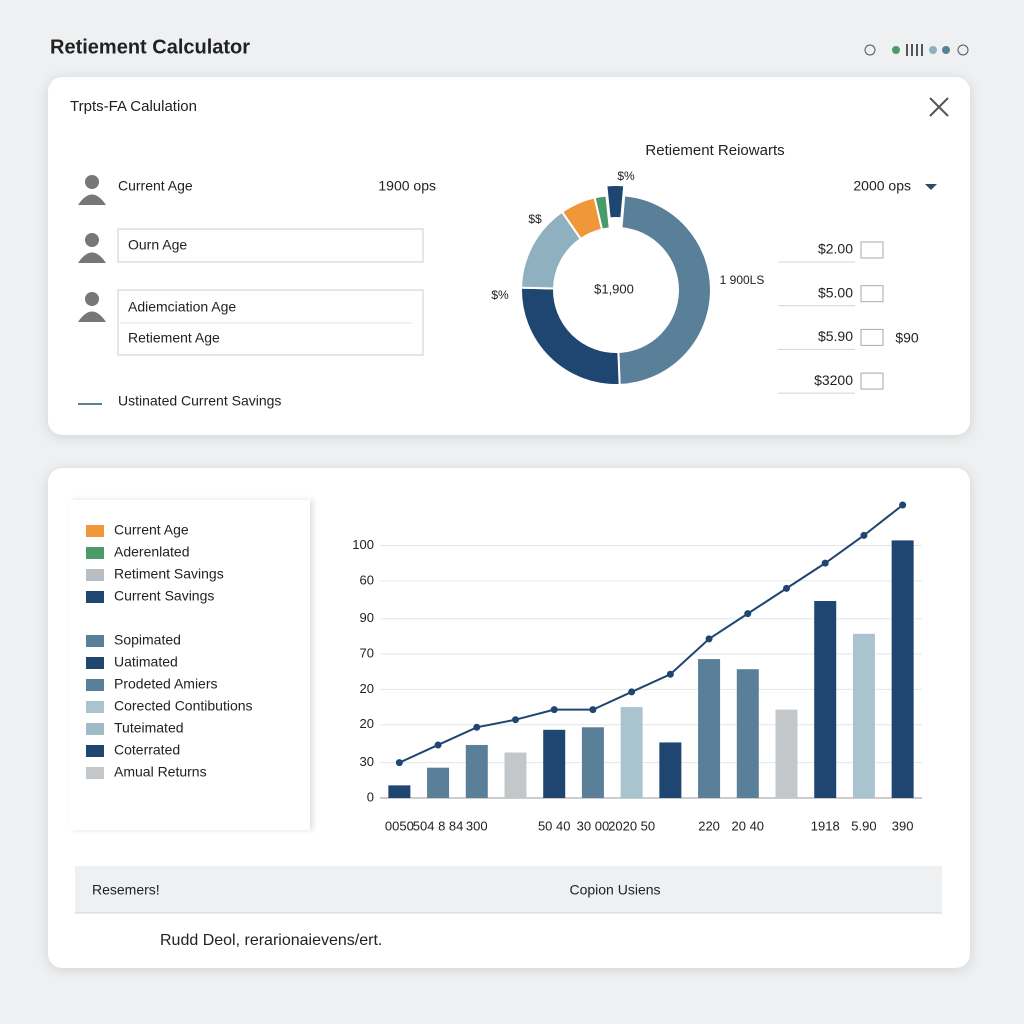 This screenshot has height=1024, width=1024. I want to click on app-title: Retiement Calculator, so click(150, 47).